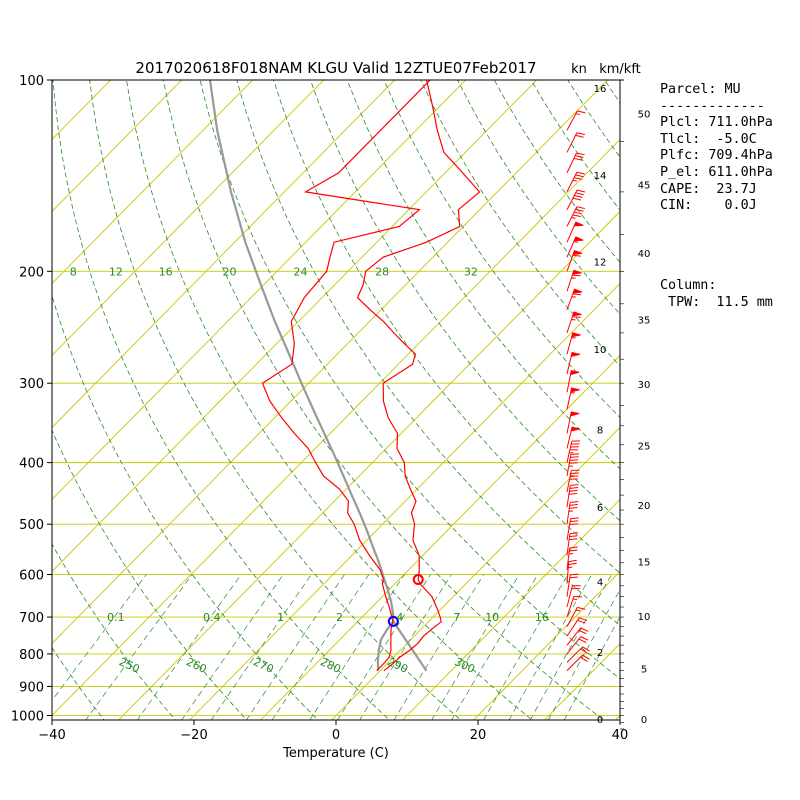  I want to click on dry-adiabat-label: 280, so click(330, 665).